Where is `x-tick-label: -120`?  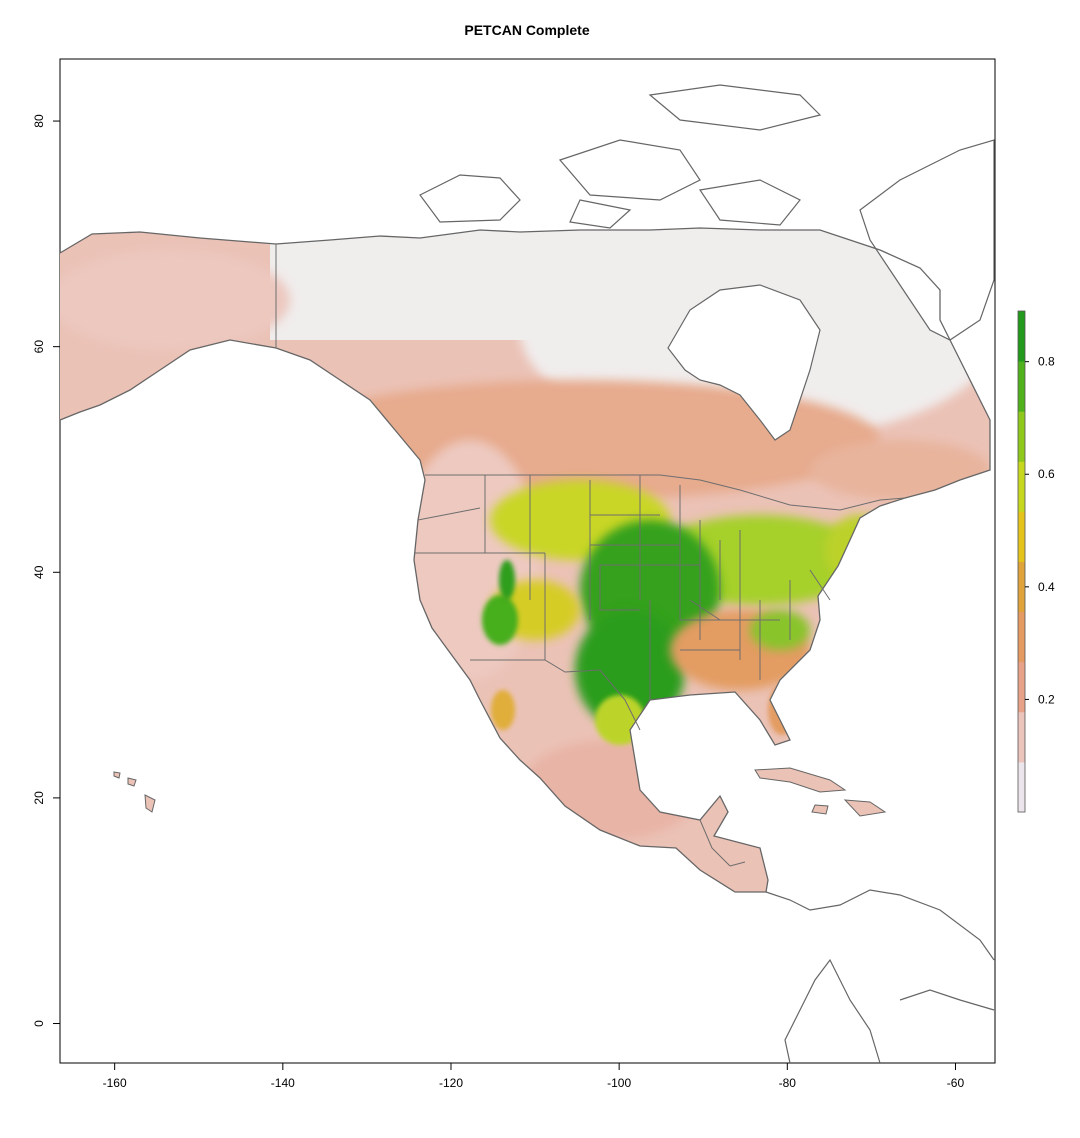 x-tick-label: -120 is located at coordinates (451, 1083).